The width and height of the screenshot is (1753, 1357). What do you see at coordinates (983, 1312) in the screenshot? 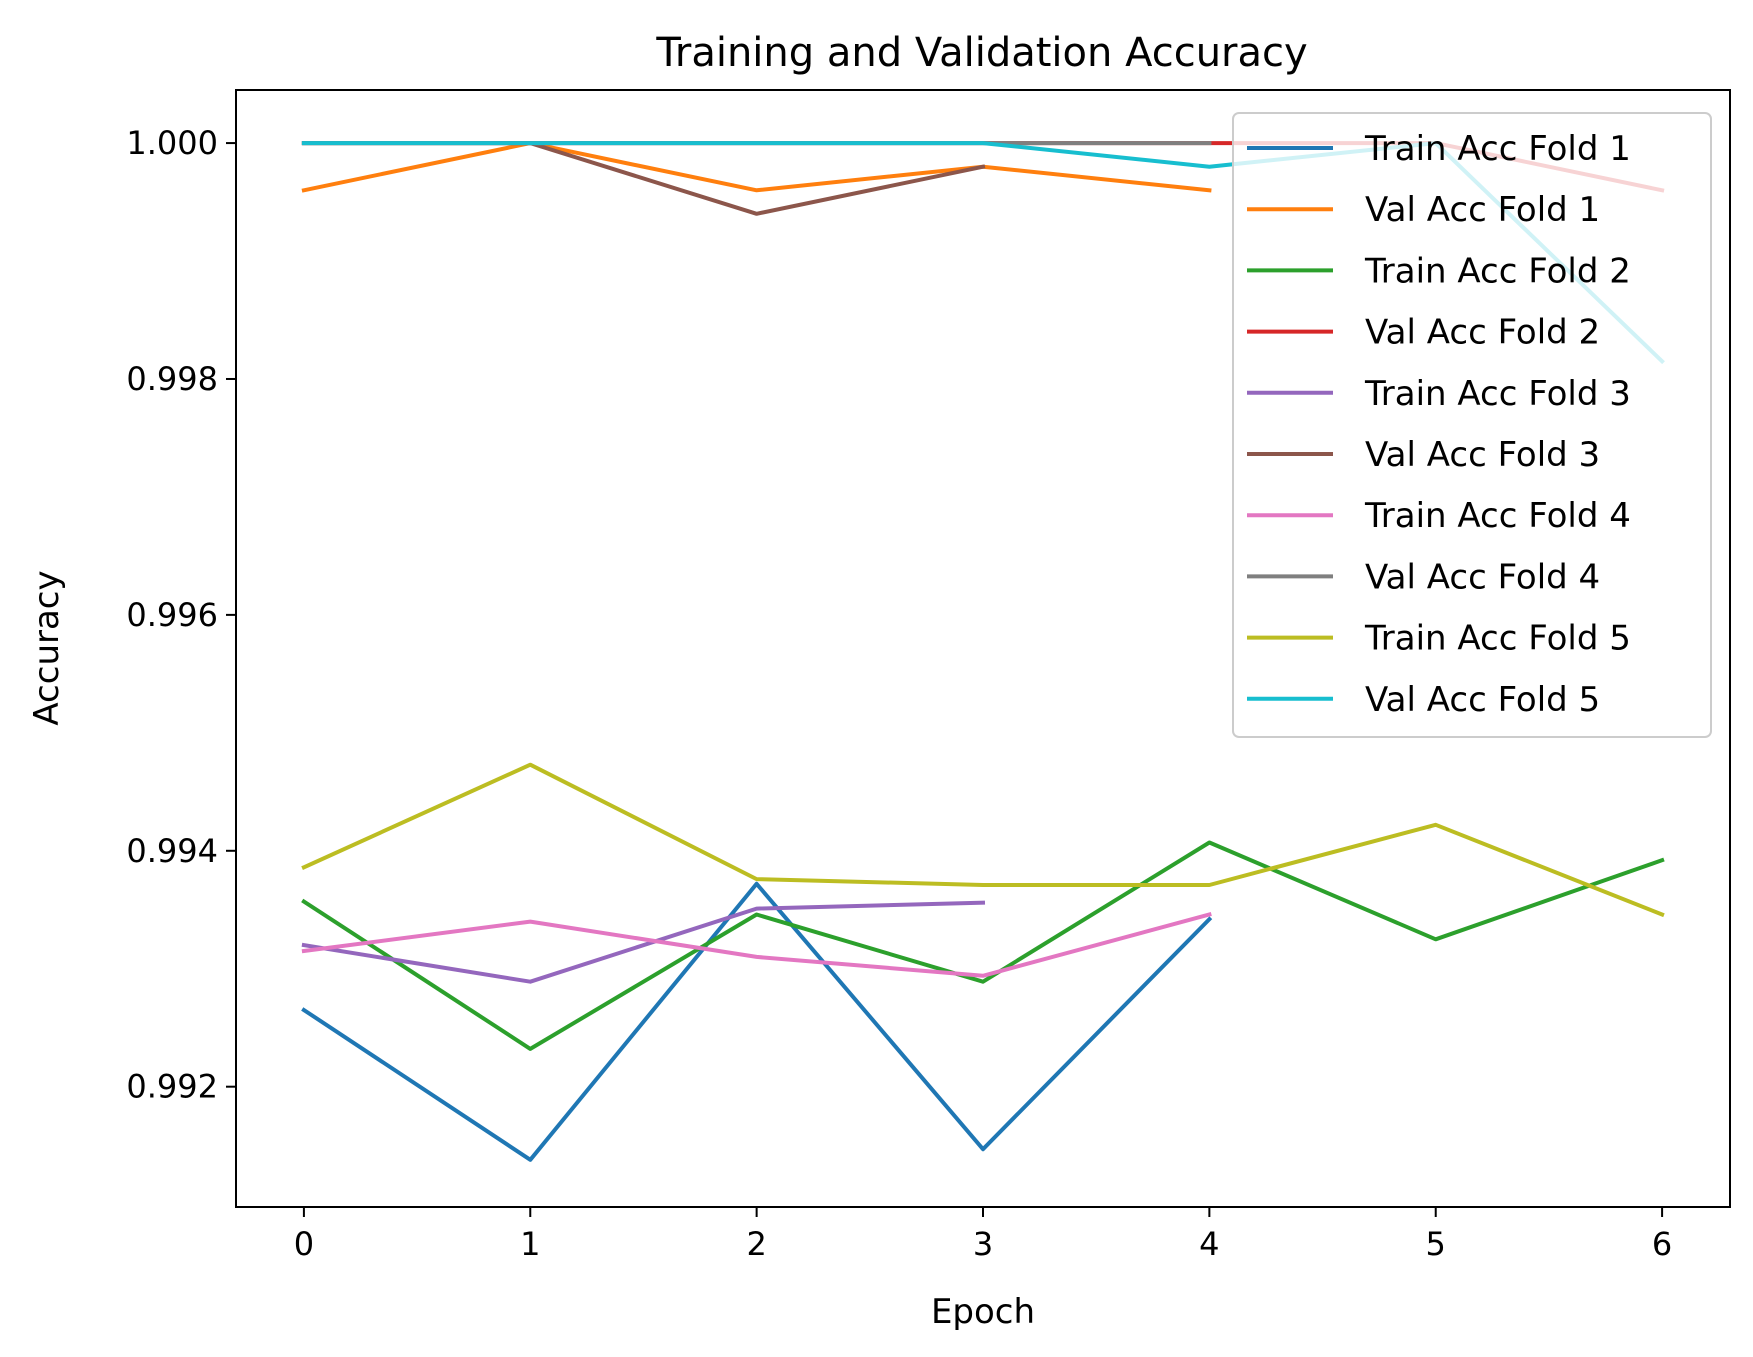
I see `x-axis-label: Epoch` at bounding box center [983, 1312].